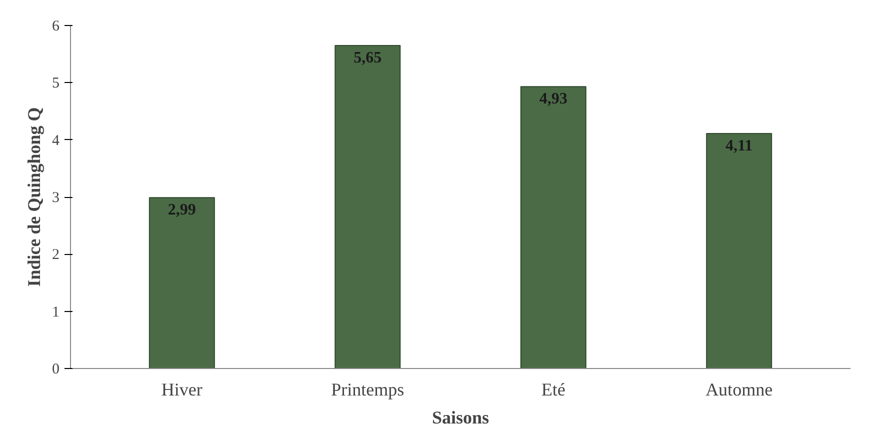  What do you see at coordinates (56, 84) in the screenshot?
I see `y-tick-label: 5` at bounding box center [56, 84].